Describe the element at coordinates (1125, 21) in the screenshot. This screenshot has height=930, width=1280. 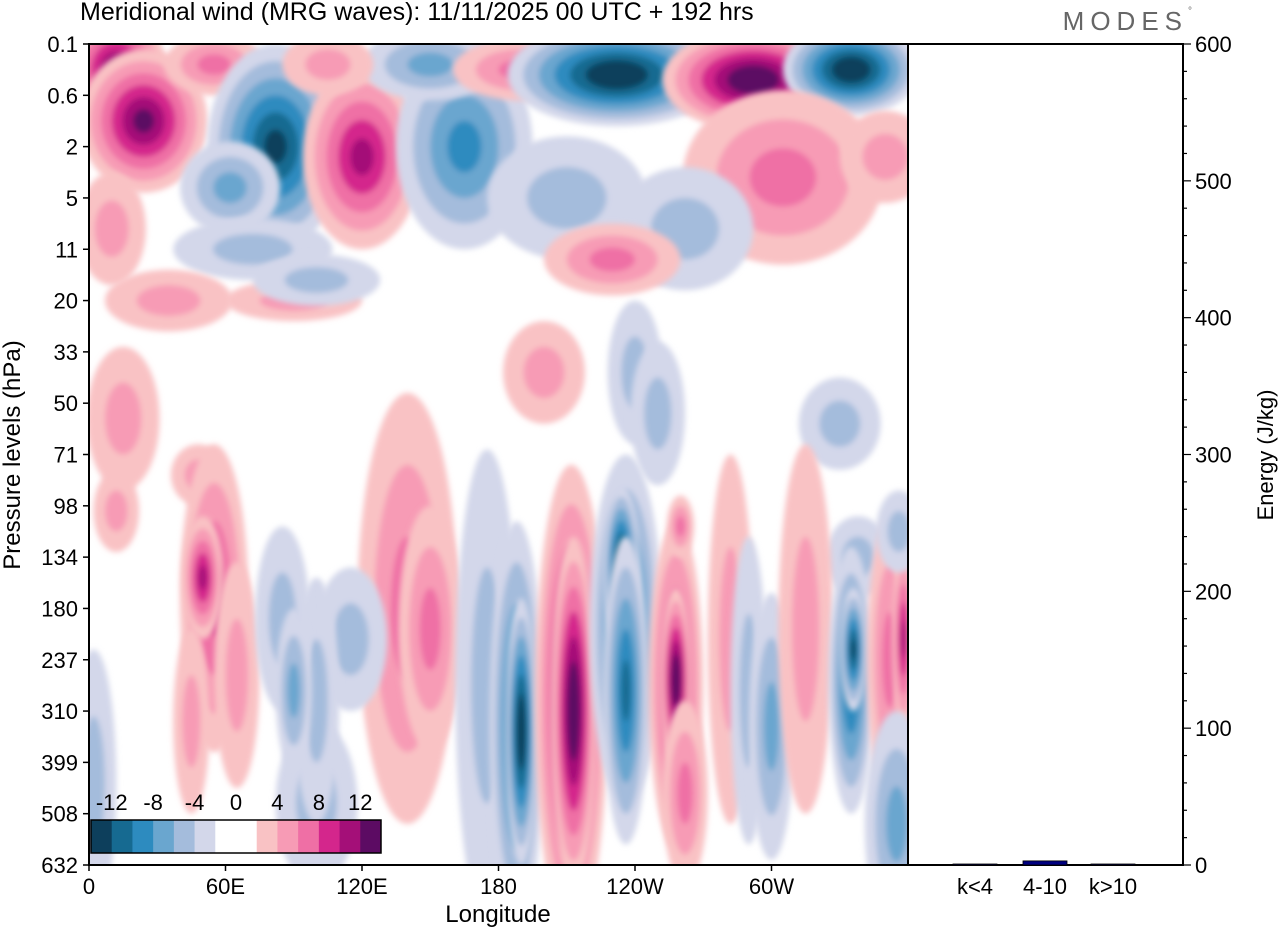
I see `brand-text: MODES` at that location.